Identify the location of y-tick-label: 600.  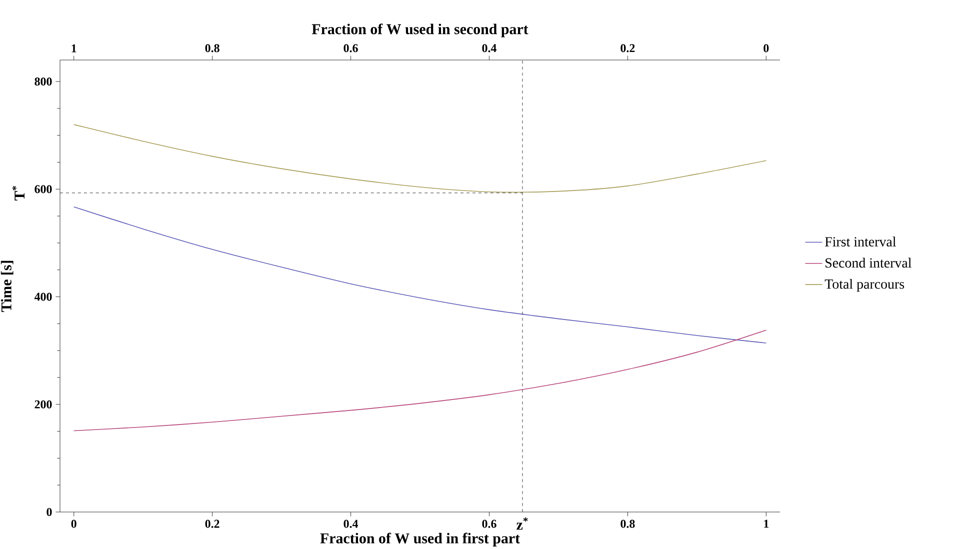
(43, 189).